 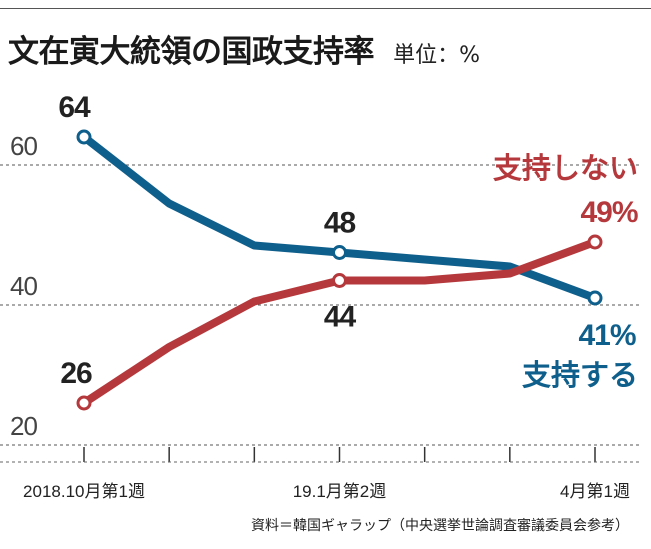 I want to click on point-label-oppose-6: 49%, so click(x=608, y=212).